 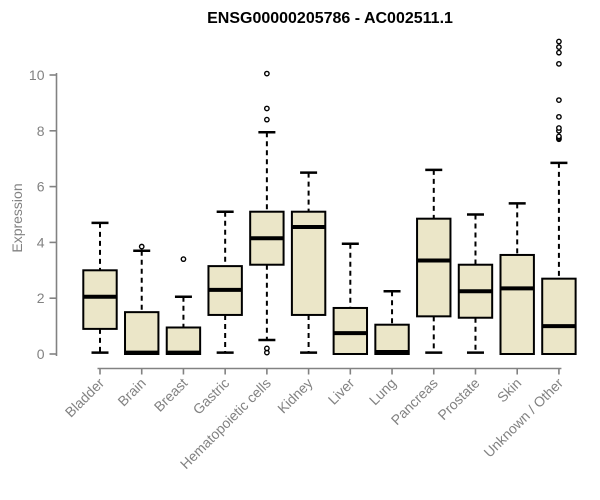 What do you see at coordinates (341, 391) in the screenshot?
I see `x-tick-label: Liver` at bounding box center [341, 391].